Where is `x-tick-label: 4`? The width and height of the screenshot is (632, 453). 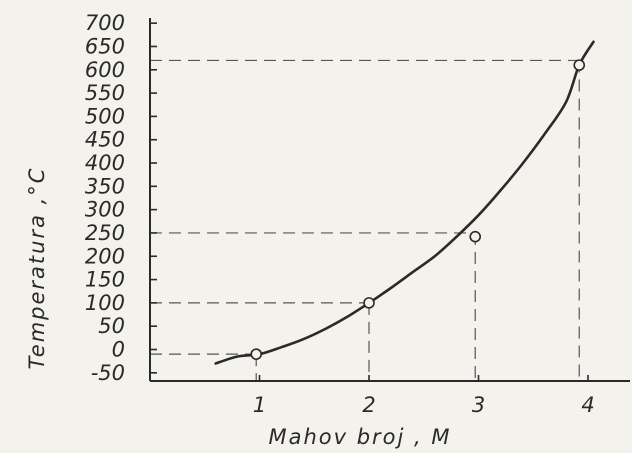 x-tick-label: 4 is located at coordinates (587, 405).